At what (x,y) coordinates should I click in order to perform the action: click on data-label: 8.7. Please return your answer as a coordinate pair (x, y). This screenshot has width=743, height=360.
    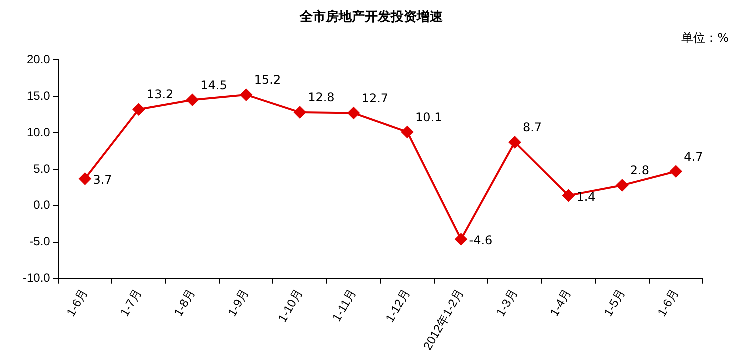
    Looking at the image, I should click on (532, 127).